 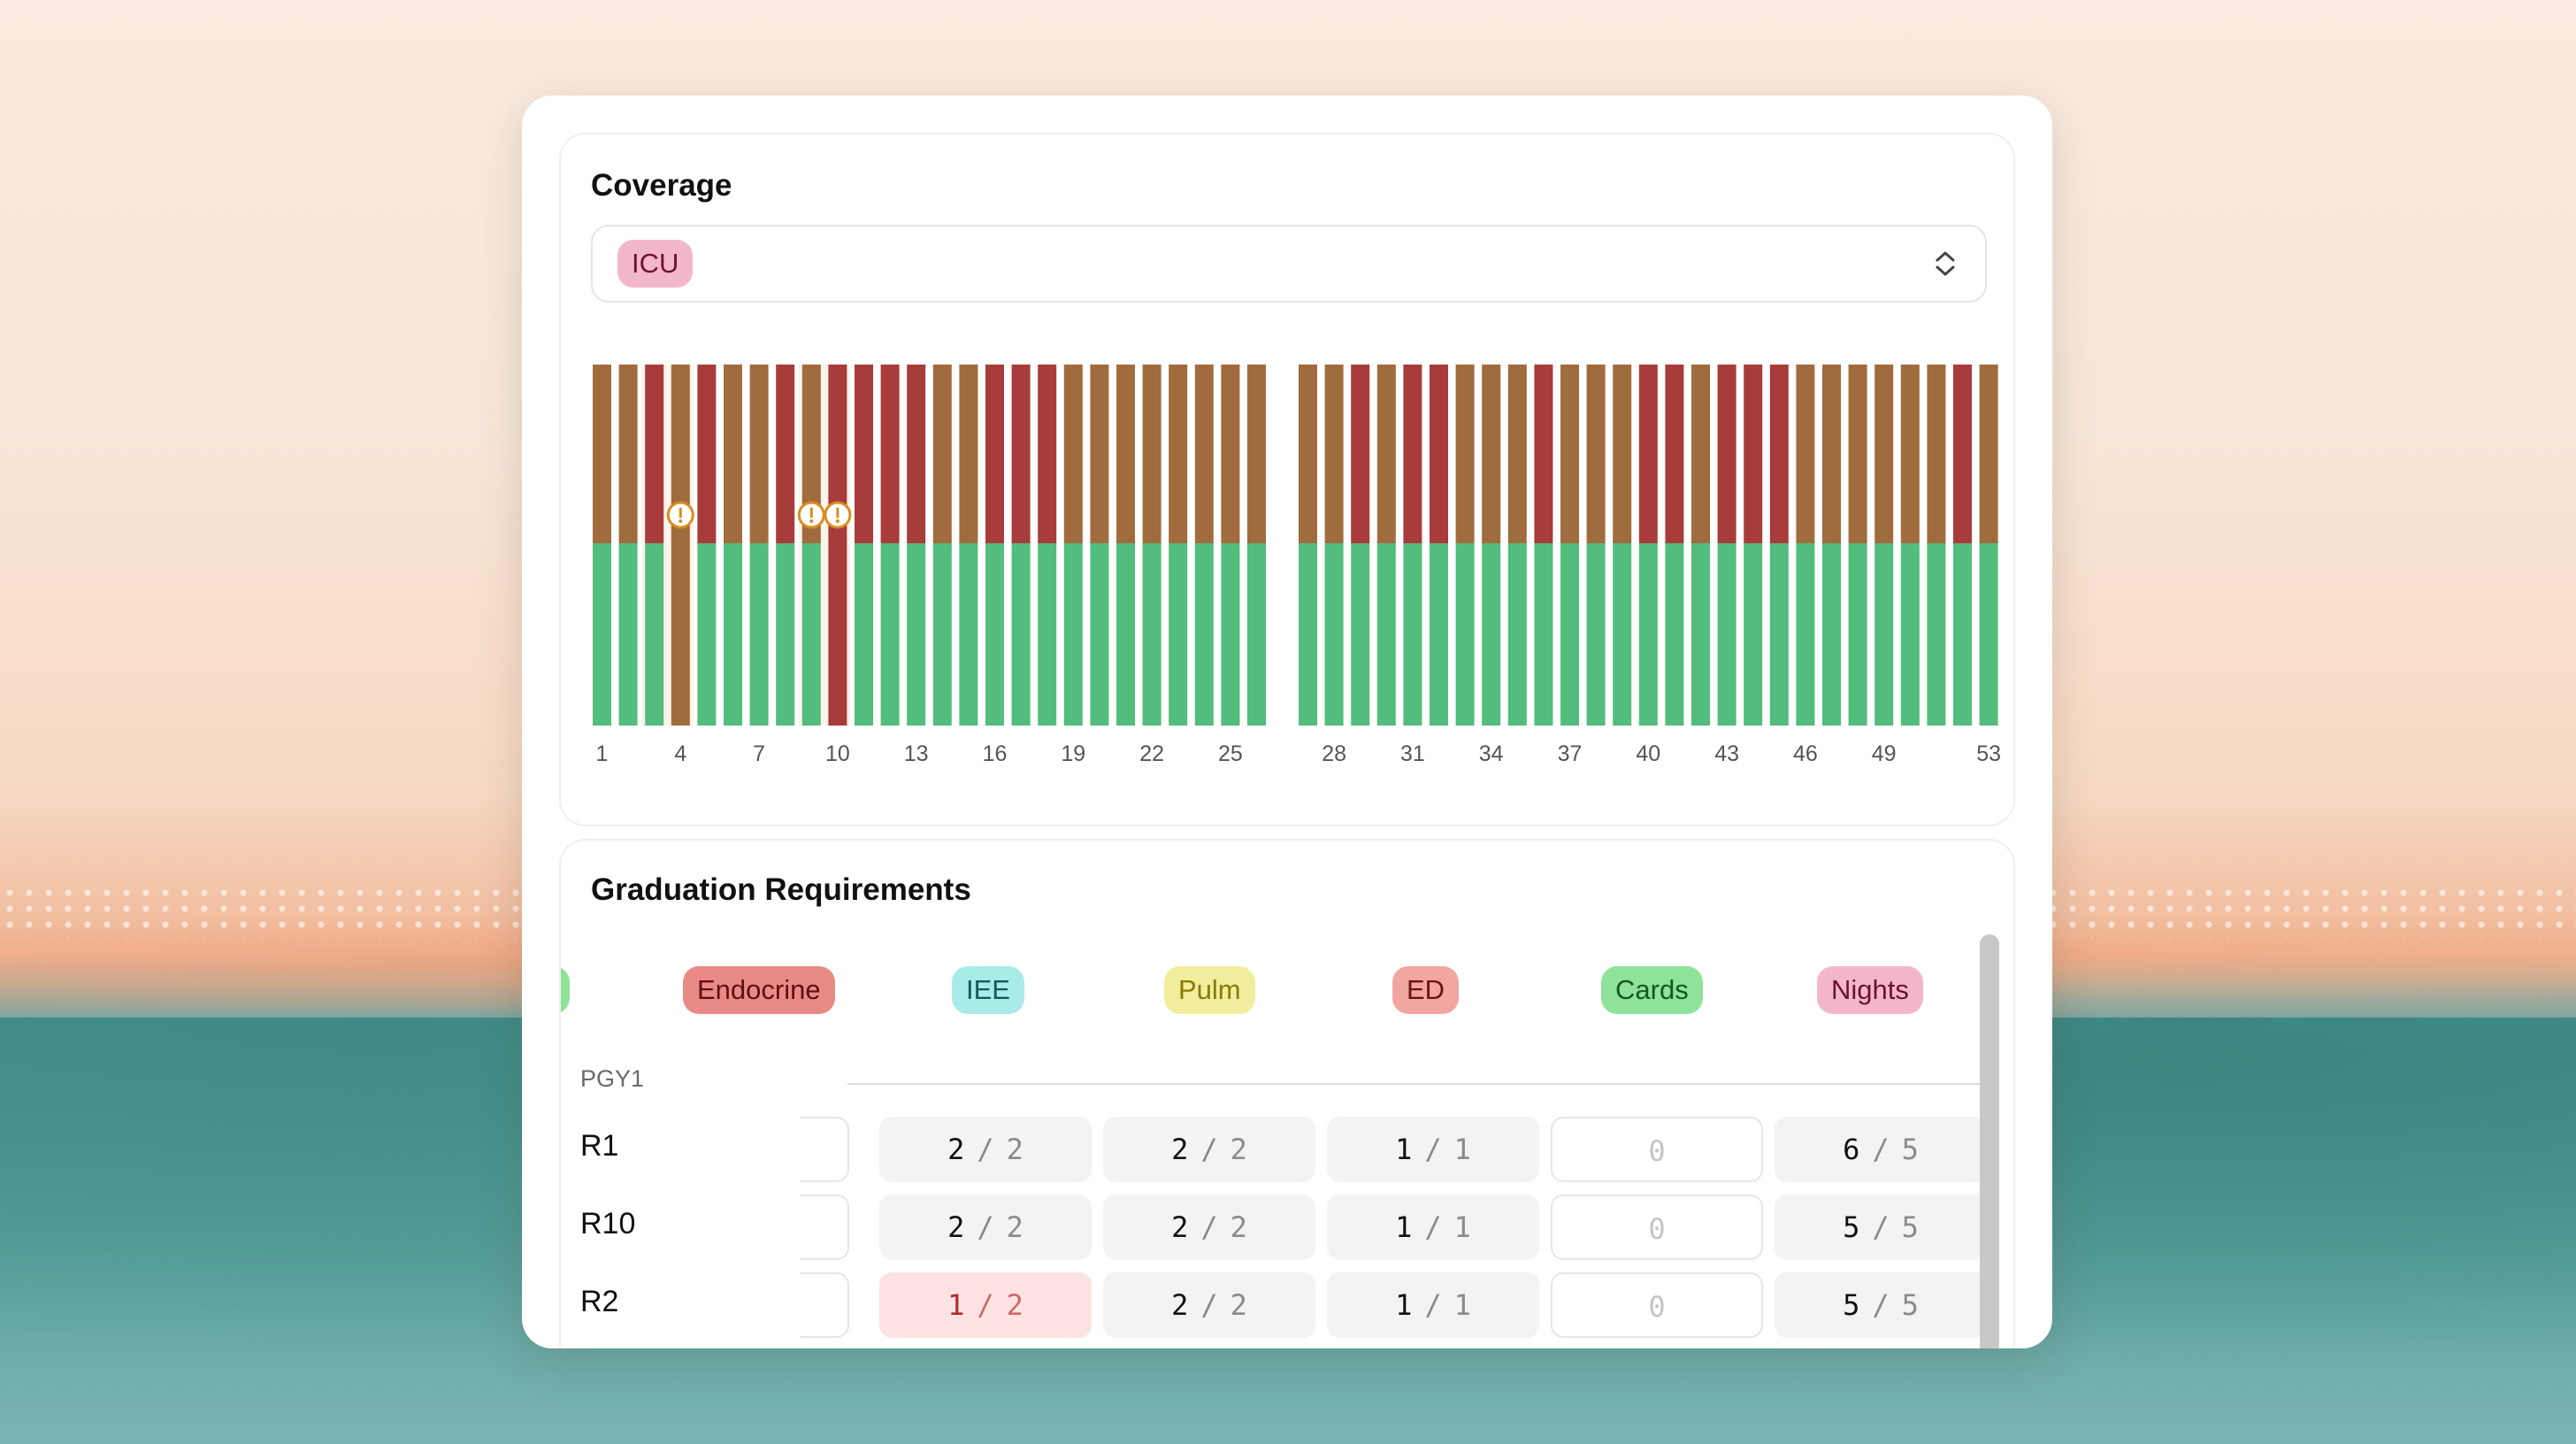 What do you see at coordinates (1881, 1227) in the screenshot?
I see `requirement-cell: 5/5` at bounding box center [1881, 1227].